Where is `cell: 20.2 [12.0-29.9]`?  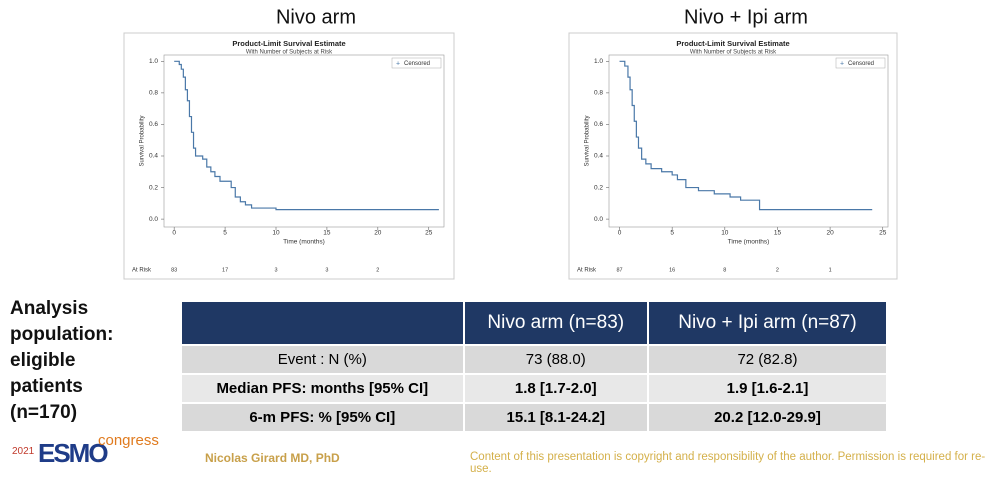
cell: 20.2 [12.0-29.9] is located at coordinates (767, 417).